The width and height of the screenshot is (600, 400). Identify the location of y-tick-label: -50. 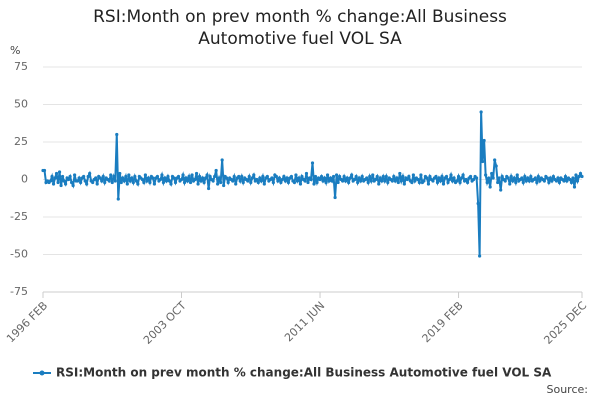
(19, 254).